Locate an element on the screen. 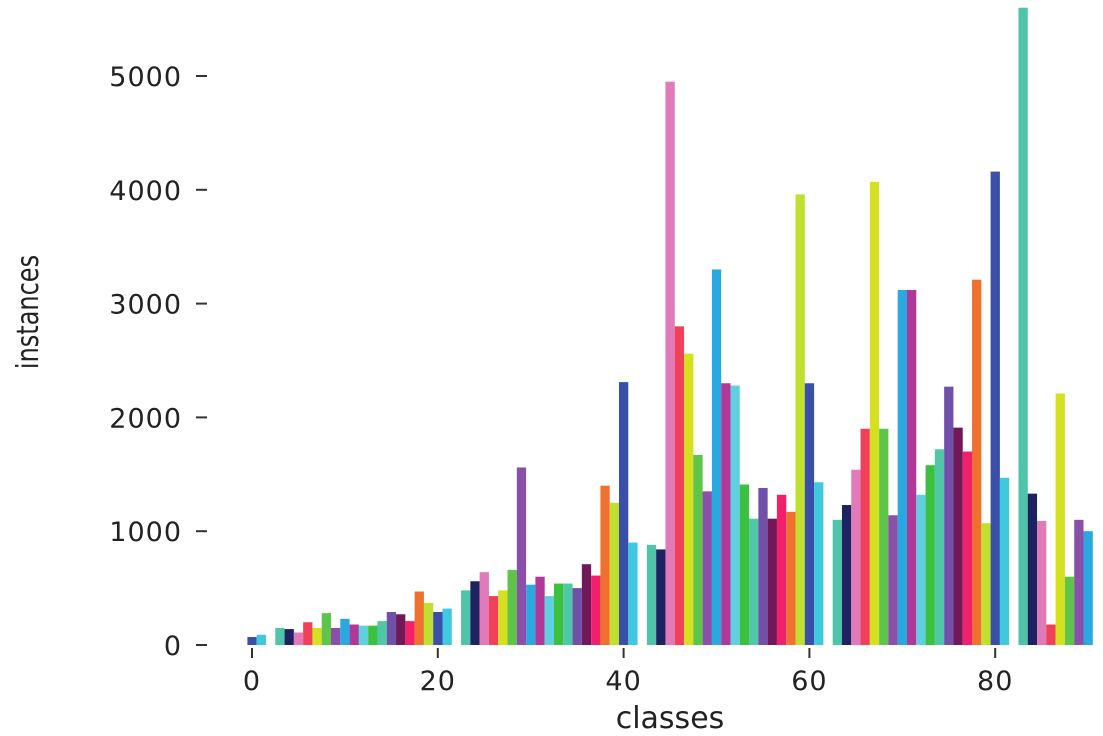 This screenshot has width=1103, height=736. y-tick-label: 1000 is located at coordinates (145, 532).